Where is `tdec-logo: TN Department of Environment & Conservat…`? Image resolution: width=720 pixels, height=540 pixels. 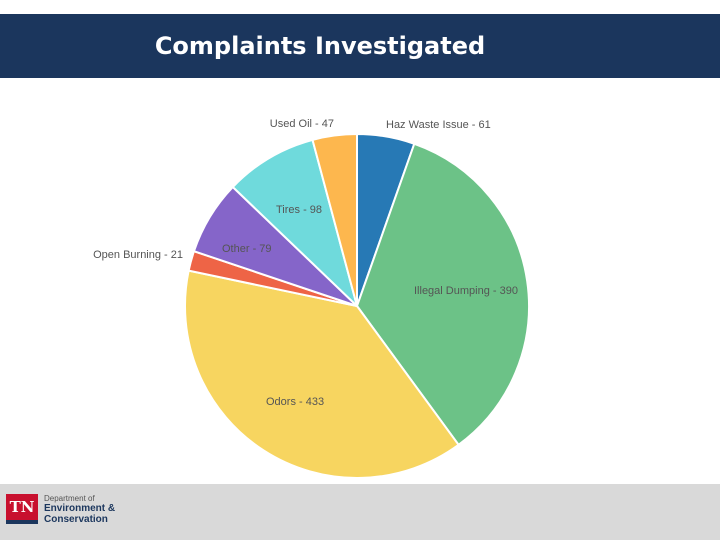 tdec-logo: TN Department of Environment & Conservat… is located at coordinates (60, 509).